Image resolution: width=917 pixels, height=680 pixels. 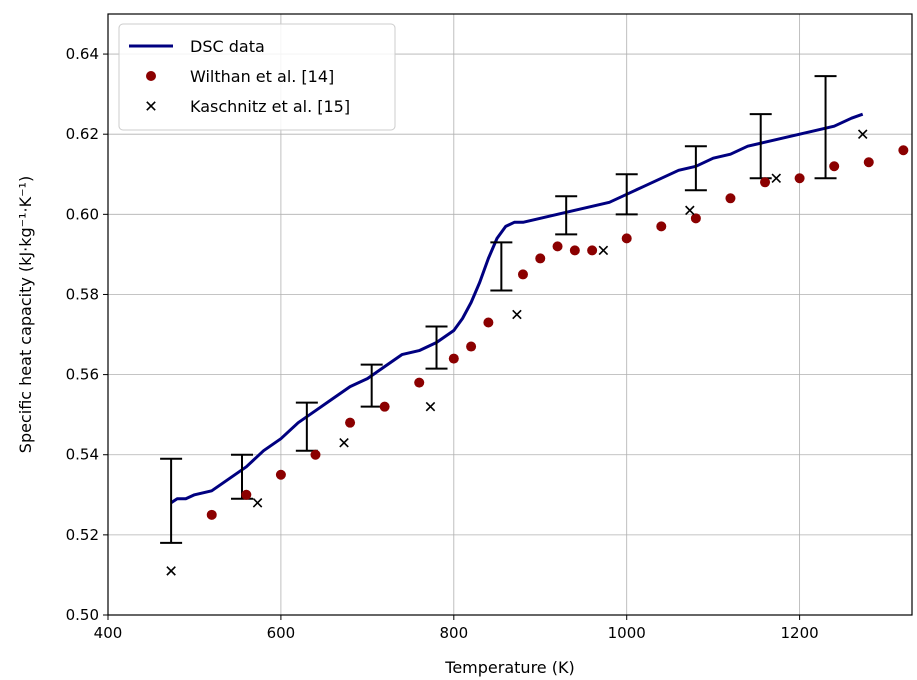 I want to click on legend-circle-swatch, so click(x=151, y=76).